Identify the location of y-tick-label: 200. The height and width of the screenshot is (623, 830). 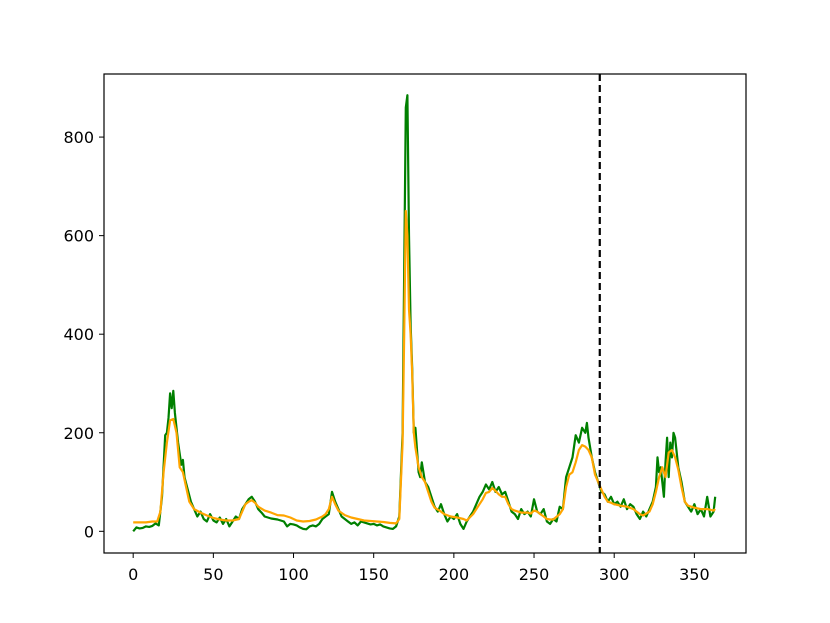
(78, 433).